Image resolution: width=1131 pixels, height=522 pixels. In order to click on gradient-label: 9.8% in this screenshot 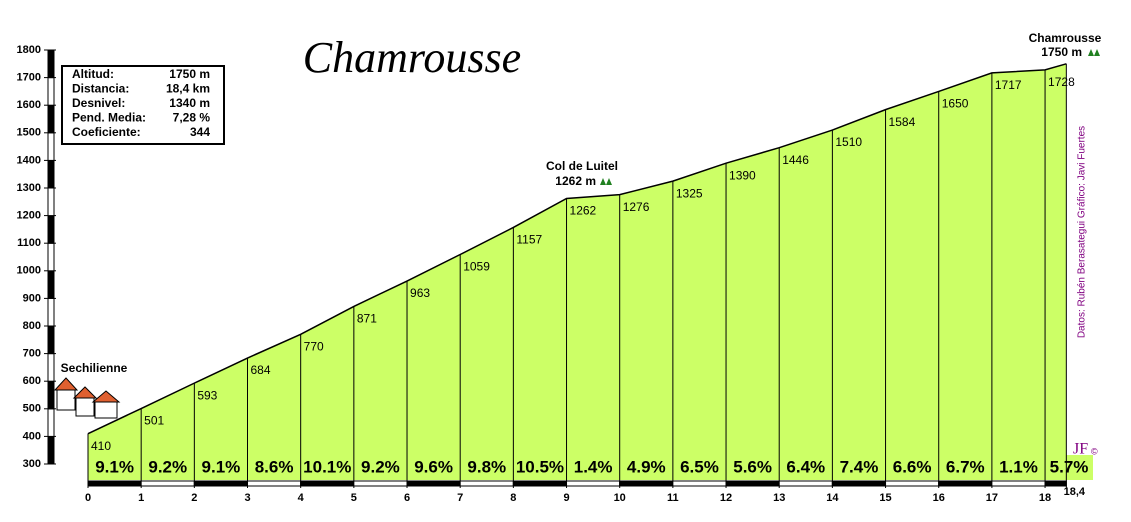, I will do `click(486, 466)`.